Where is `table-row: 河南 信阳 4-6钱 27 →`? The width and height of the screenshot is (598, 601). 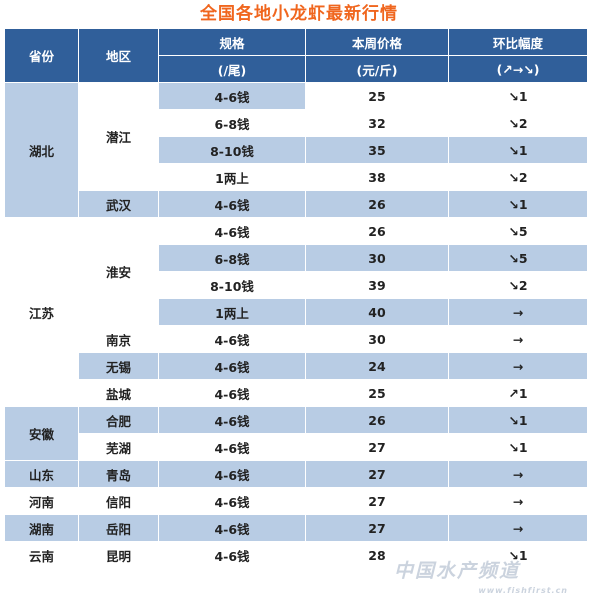
table-row: 河南 信阳 4-6钱 27 → is located at coordinates (296, 501).